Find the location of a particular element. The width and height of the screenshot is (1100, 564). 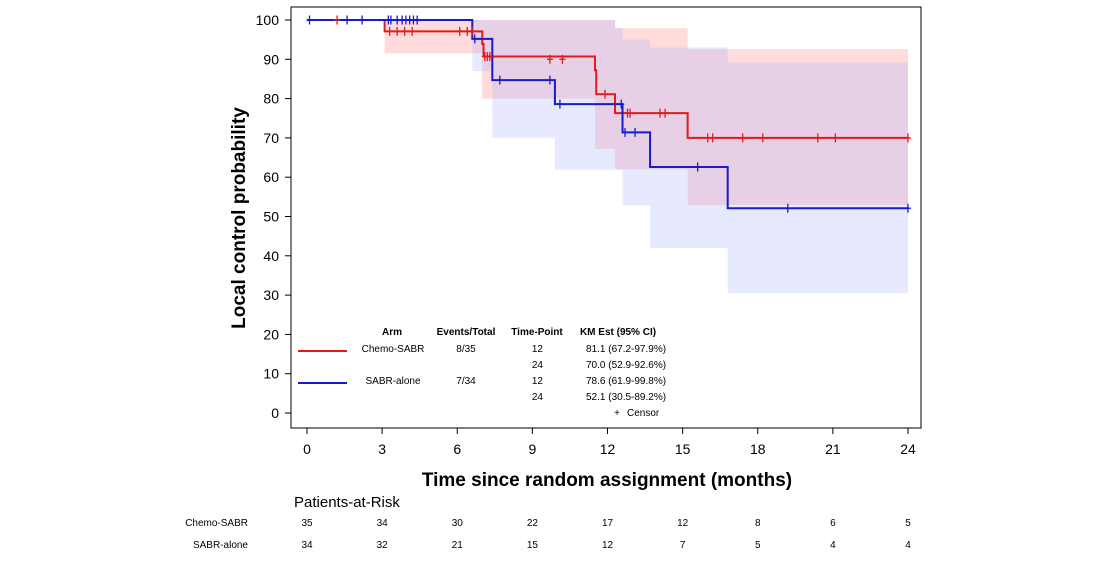

y-tick-label-40: 40 is located at coordinates (271, 256).